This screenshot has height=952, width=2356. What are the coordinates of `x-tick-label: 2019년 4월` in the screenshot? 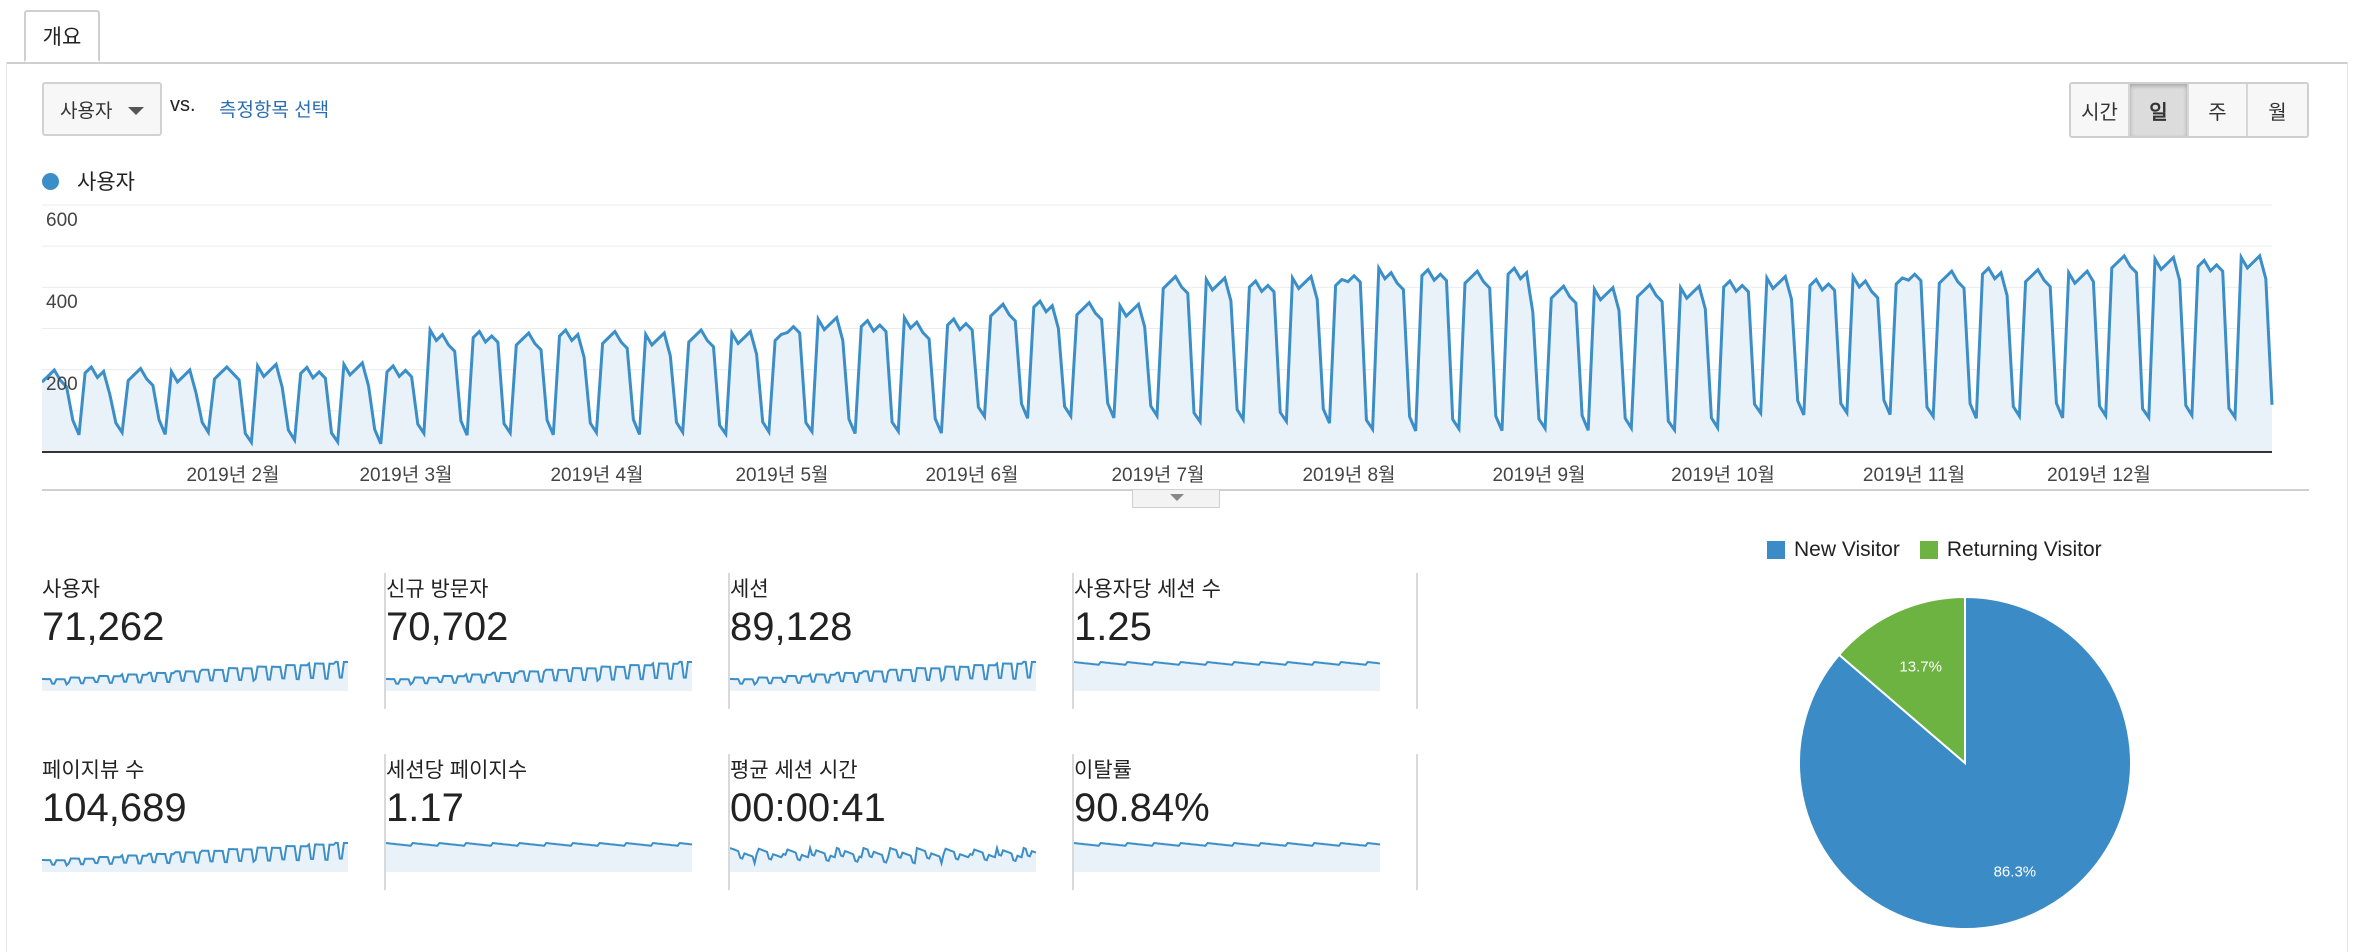 It's located at (597, 475).